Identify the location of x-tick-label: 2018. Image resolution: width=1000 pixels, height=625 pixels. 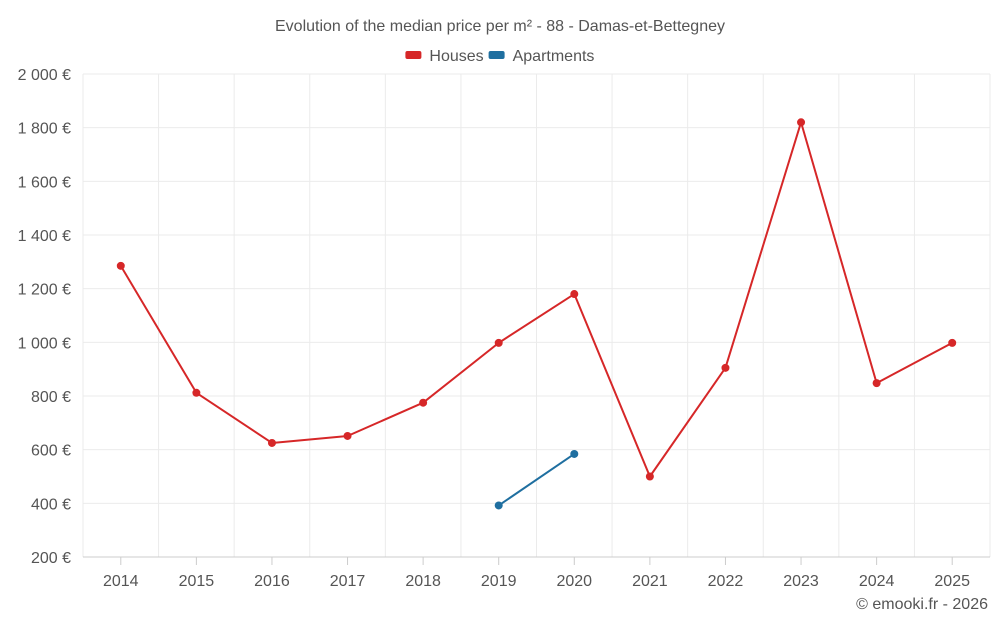
(423, 581).